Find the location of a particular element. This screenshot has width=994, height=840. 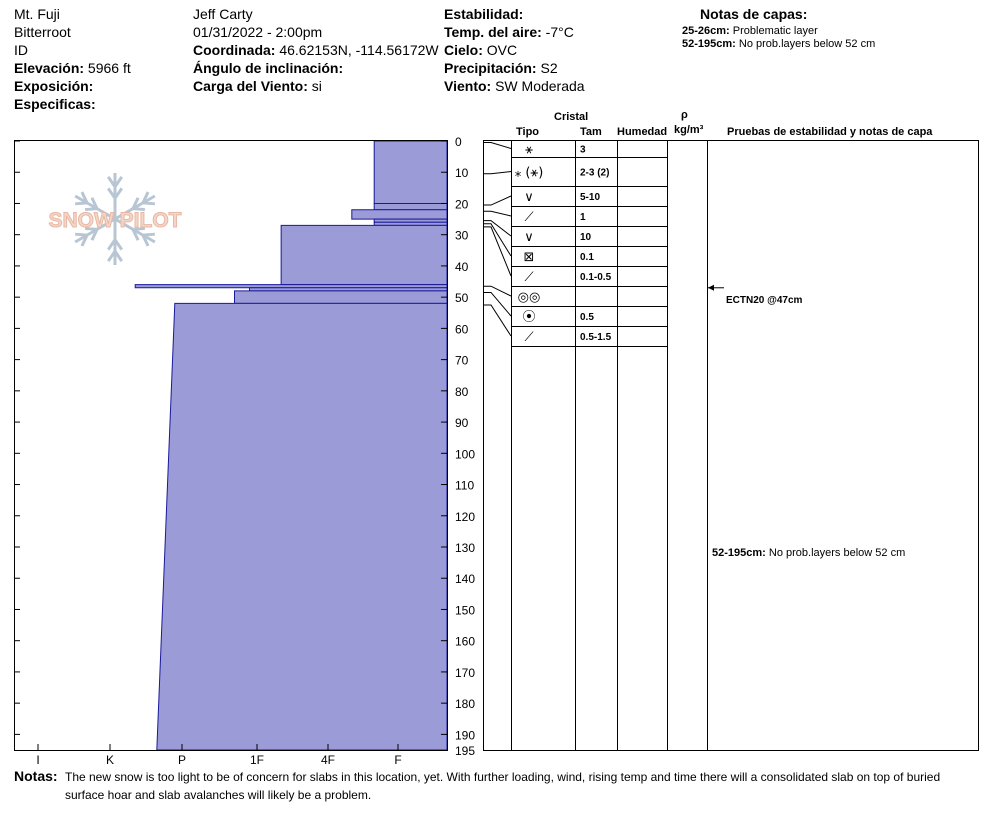

depth-tick-label: 170 is located at coordinates (465, 673).